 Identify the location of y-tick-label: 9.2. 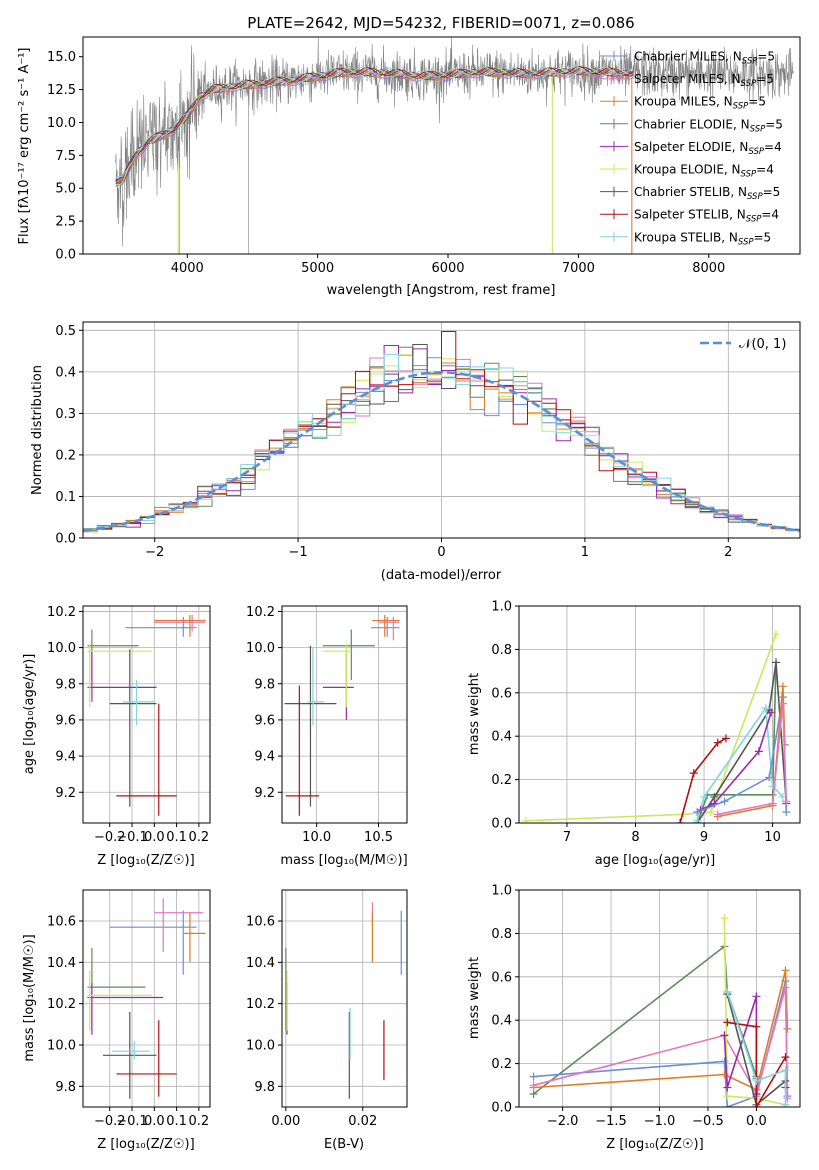
(264, 793).